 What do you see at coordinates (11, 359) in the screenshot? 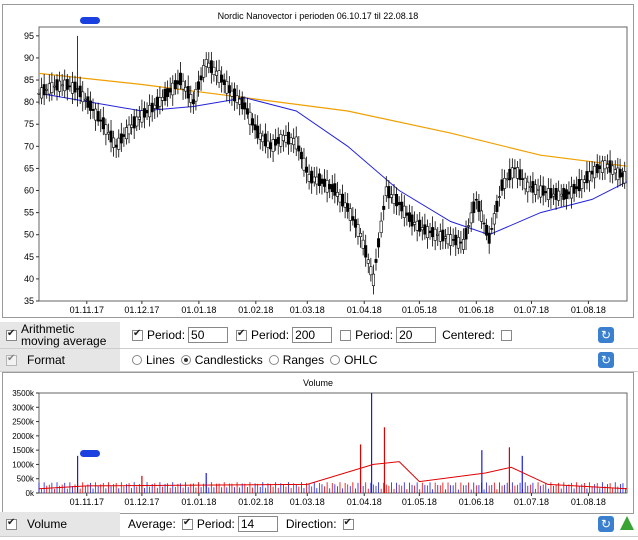
I see `format-checkbox` at bounding box center [11, 359].